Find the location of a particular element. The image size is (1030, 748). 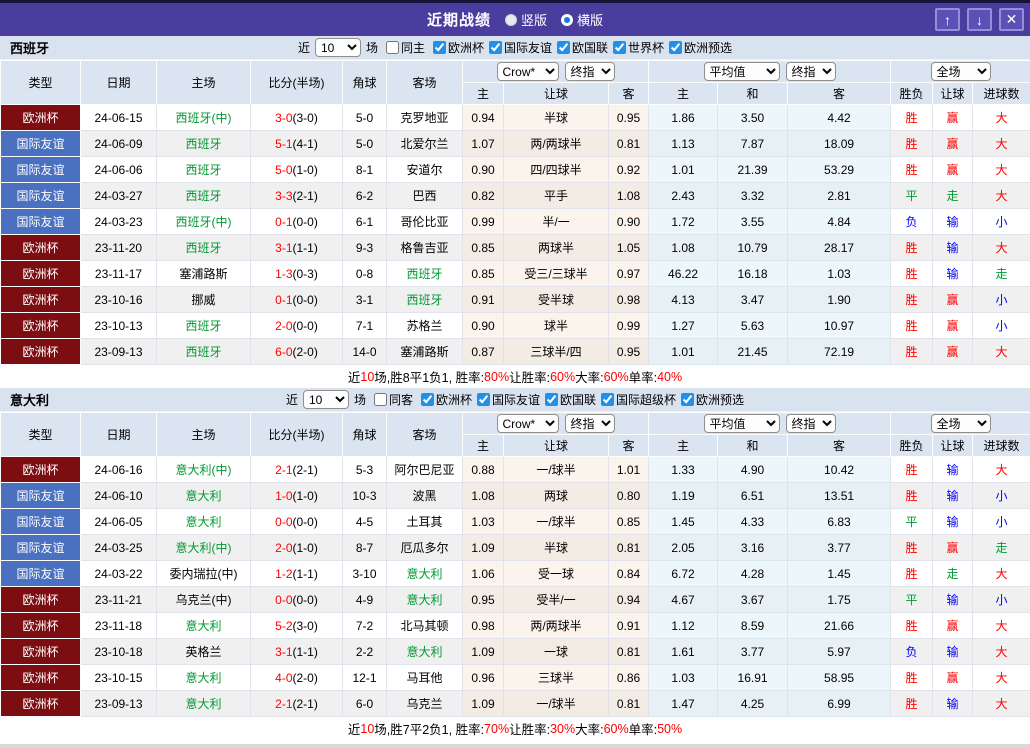

average-odds-group: 平均值 终指 is located at coordinates (770, 71).